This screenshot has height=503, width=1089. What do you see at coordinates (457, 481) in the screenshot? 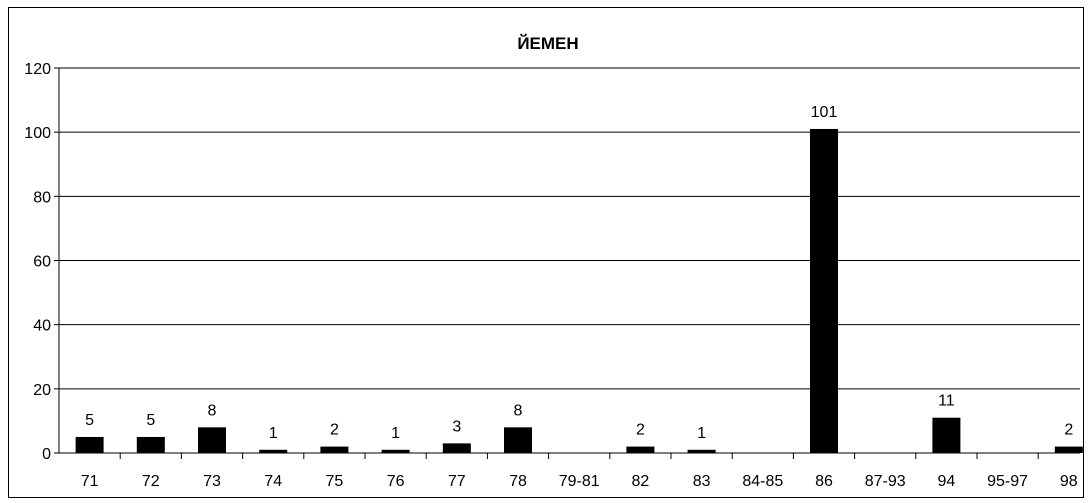
I see `x-tick-label: 77` at bounding box center [457, 481].